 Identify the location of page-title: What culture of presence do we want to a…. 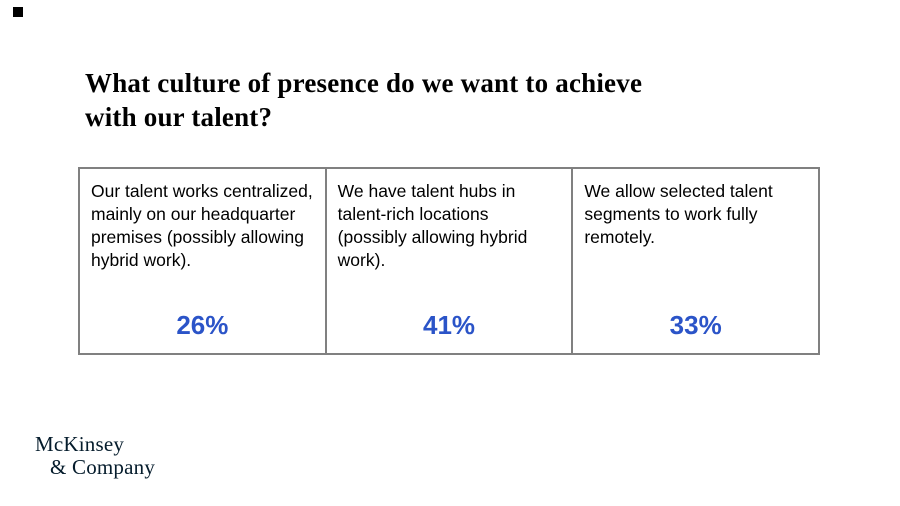
(425, 100).